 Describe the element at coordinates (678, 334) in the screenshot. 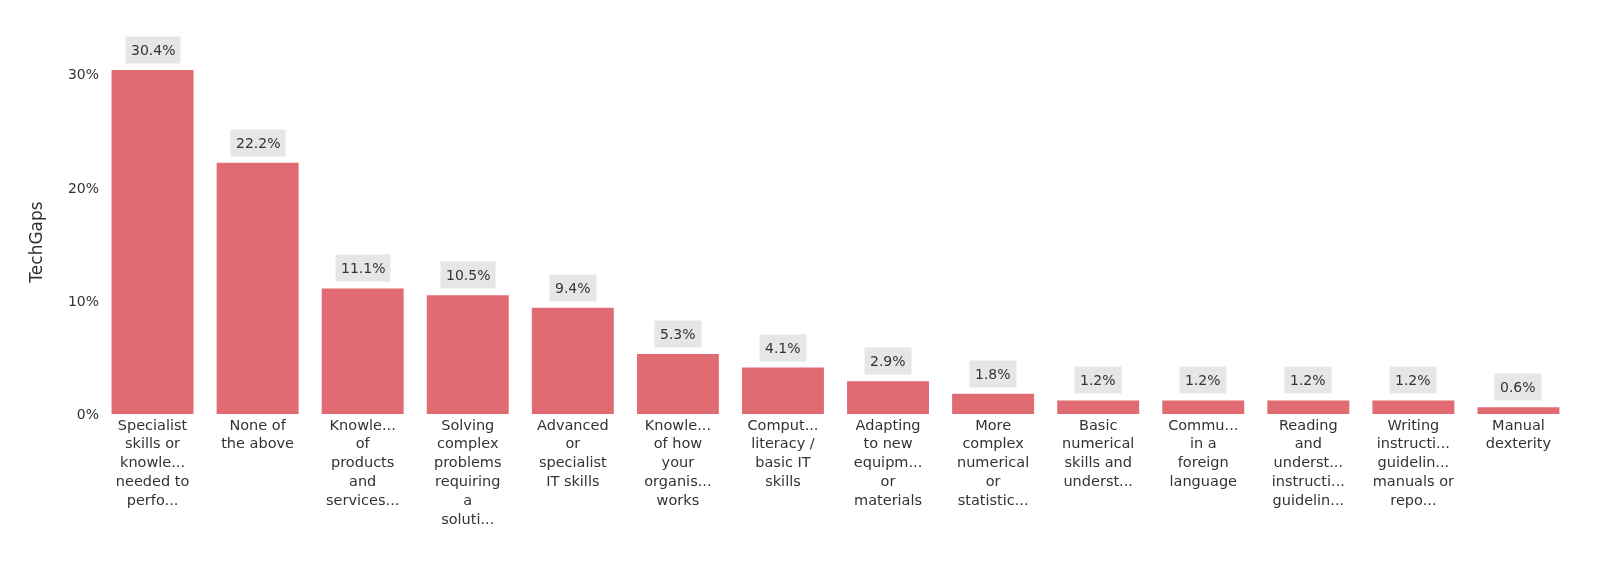

I see `data-label: 5.3%` at that location.